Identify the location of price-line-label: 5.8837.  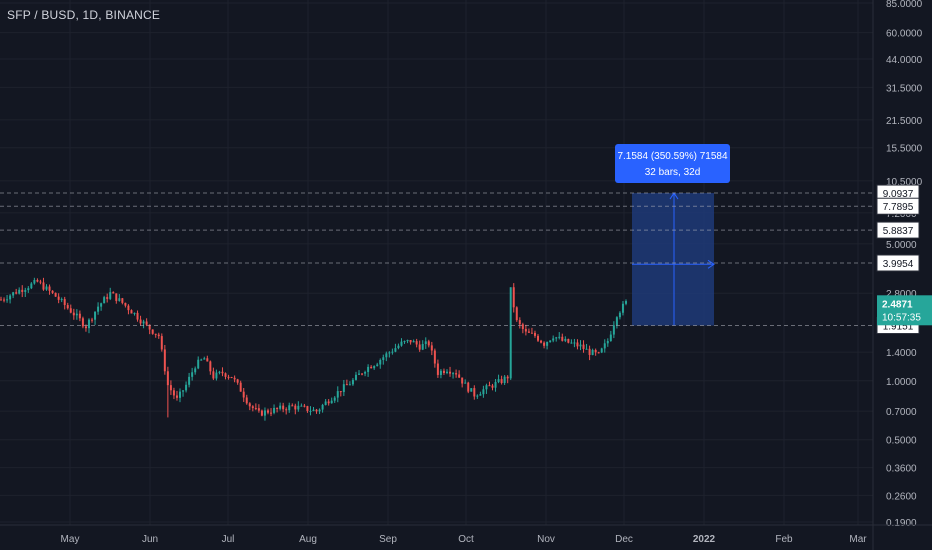
(898, 230).